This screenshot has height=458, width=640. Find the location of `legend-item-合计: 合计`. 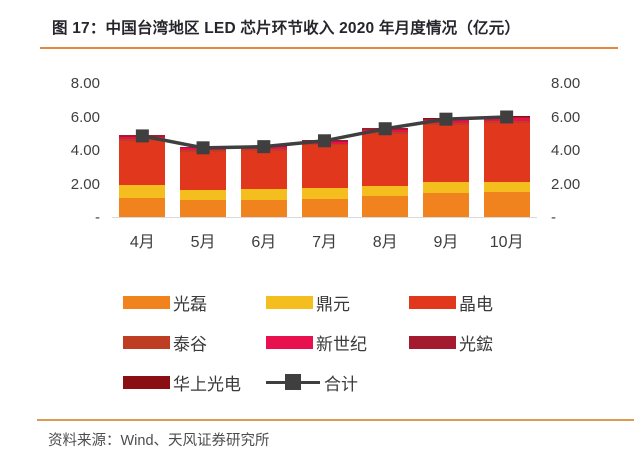

legend-item-合计: 合计 is located at coordinates (312, 382).